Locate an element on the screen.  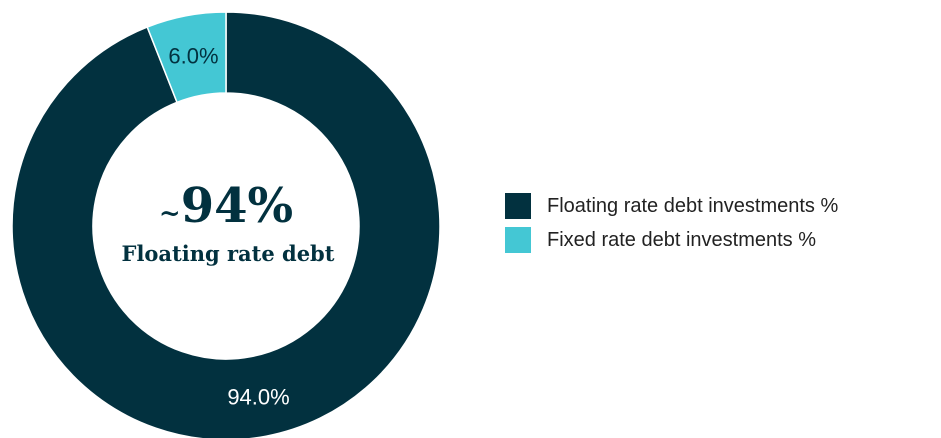
legend-swatch-fixed is located at coordinates (518, 240).